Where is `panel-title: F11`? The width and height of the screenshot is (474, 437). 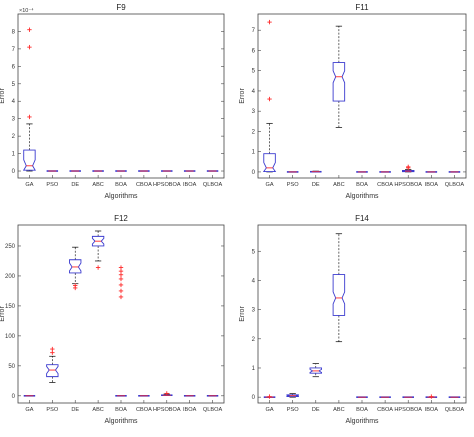
panel-title: F11 is located at coordinates (362, 7).